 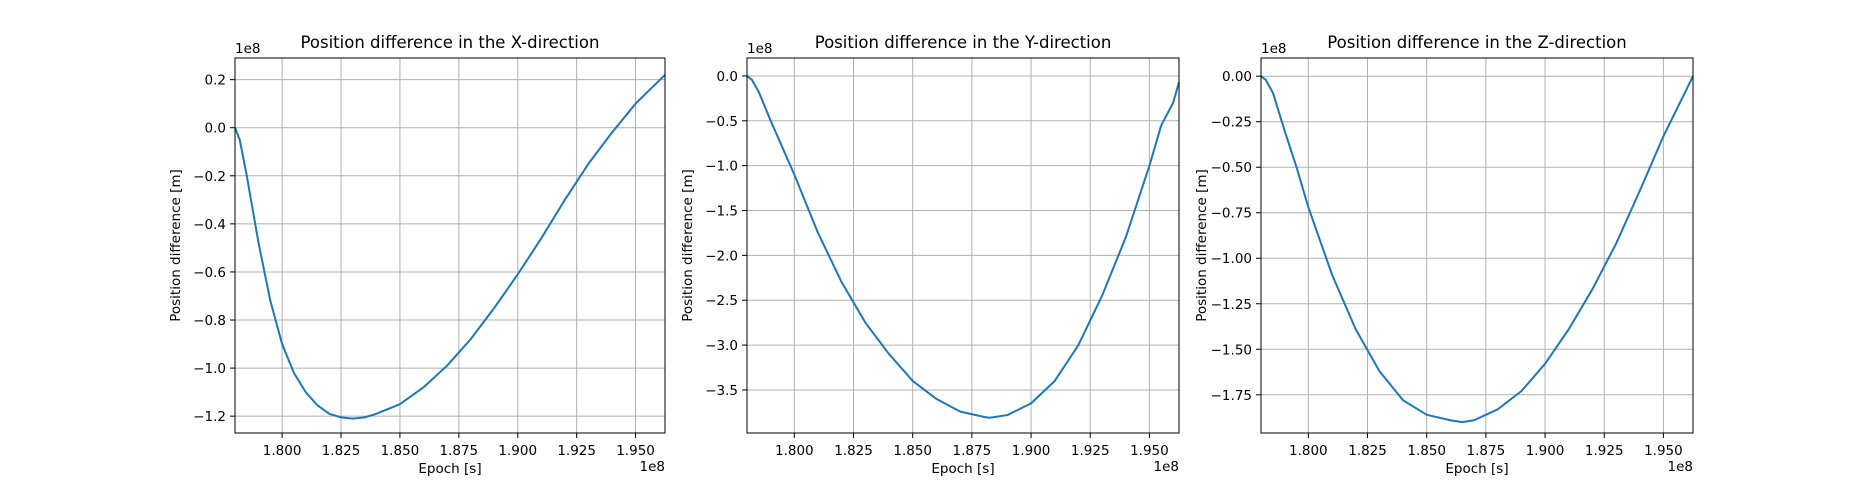 What do you see at coordinates (1237, 77) in the screenshot?
I see `y-tick-label: 0.00` at bounding box center [1237, 77].